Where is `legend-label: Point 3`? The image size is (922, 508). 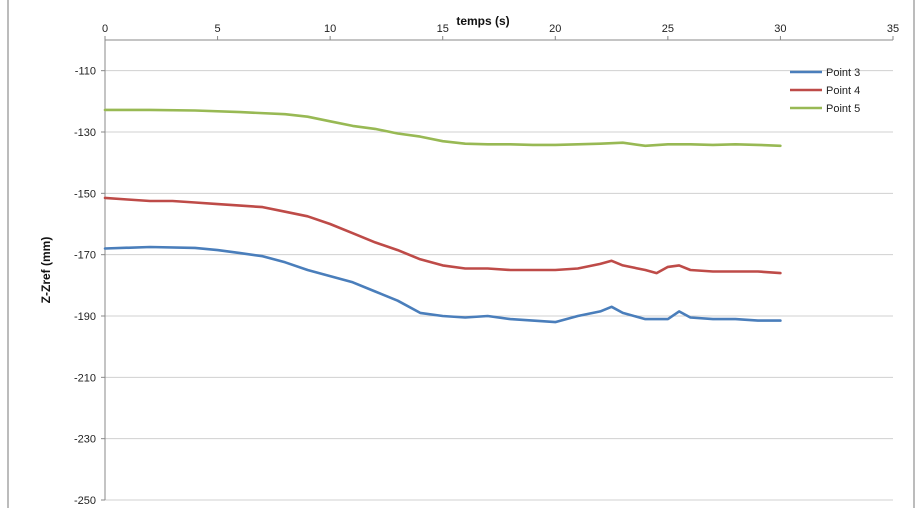 legend-label: Point 3 is located at coordinates (843, 73).